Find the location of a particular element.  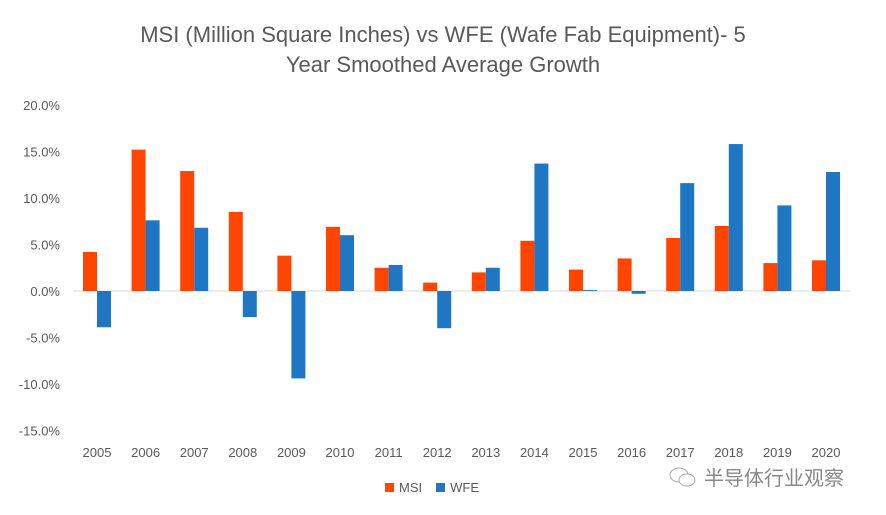

bar-wfe-2014 is located at coordinates (541, 227).